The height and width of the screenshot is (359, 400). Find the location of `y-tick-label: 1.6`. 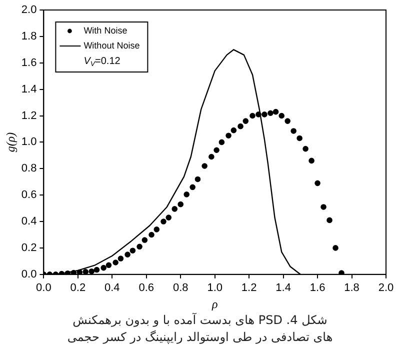

y-tick-label: 1.6 is located at coordinates (29, 62).